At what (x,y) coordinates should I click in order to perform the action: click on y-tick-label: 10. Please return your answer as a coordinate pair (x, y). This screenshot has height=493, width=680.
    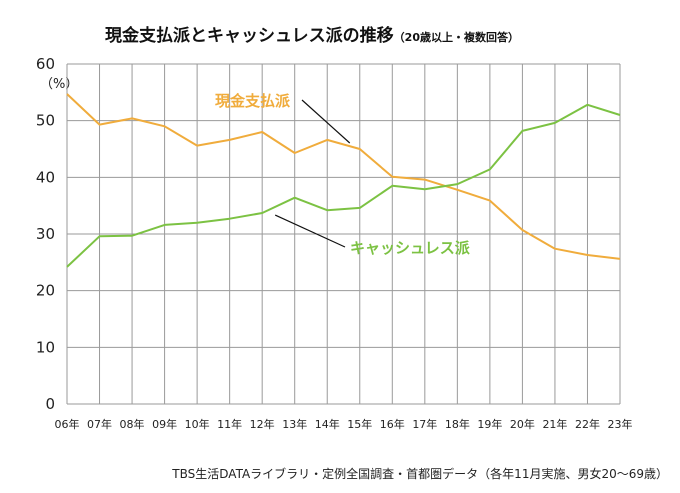
    Looking at the image, I should click on (45, 347).